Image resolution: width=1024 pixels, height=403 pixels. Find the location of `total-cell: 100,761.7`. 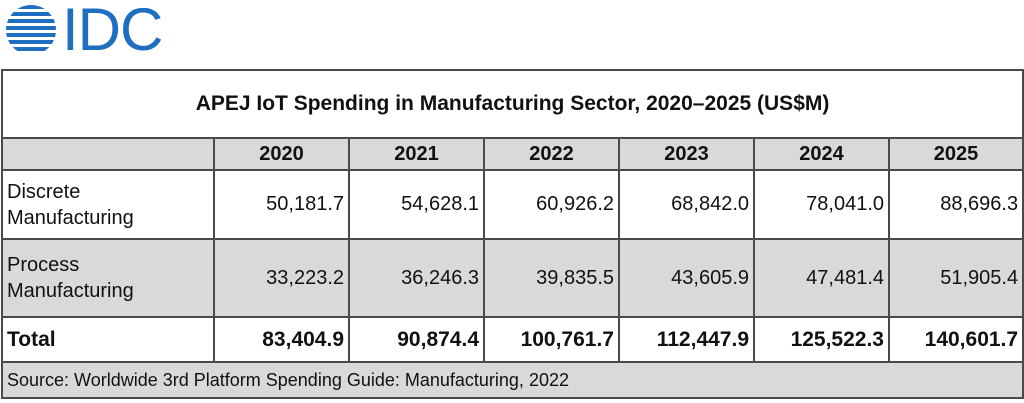

total-cell: 100,761.7 is located at coordinates (551, 339).